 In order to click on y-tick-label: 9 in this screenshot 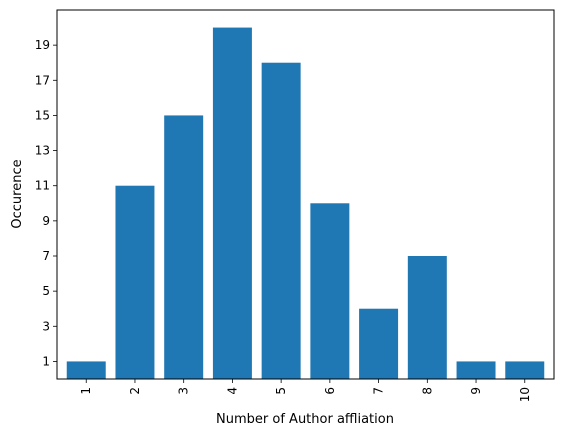, I will do `click(46, 221)`.